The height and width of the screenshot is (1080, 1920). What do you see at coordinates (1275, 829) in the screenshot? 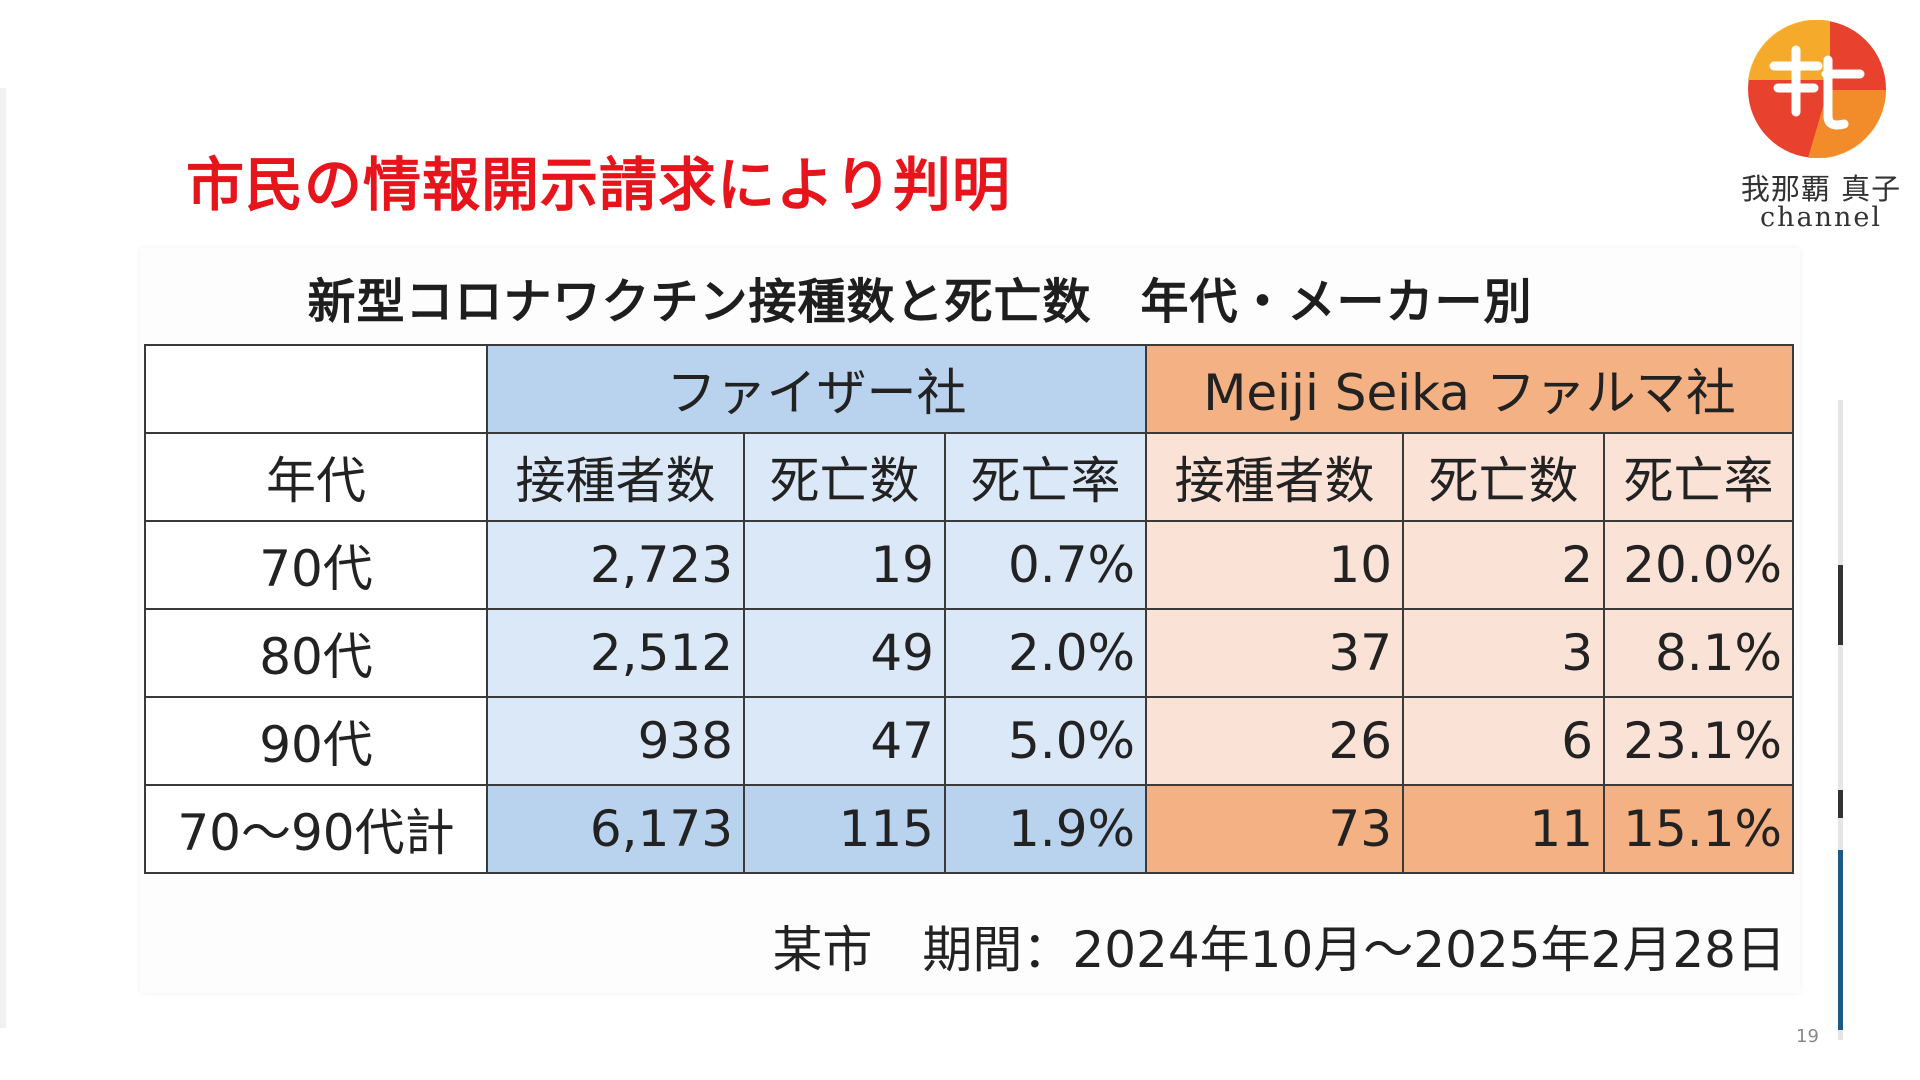
I see `meiji-vaccinated-cell: 73` at bounding box center [1275, 829].